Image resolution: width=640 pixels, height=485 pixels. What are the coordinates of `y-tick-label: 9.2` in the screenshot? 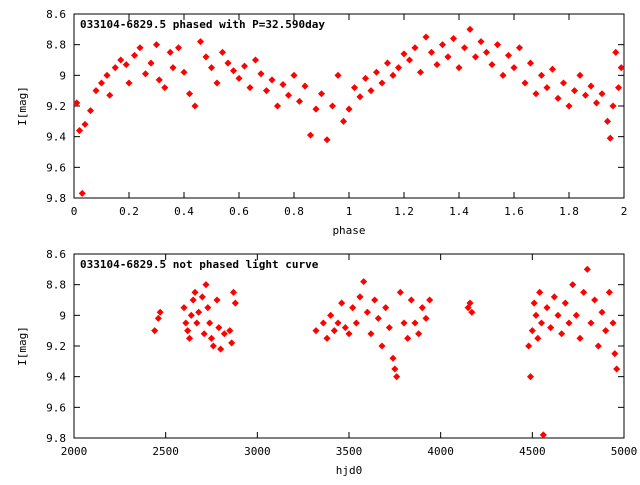 It's located at (56, 346).